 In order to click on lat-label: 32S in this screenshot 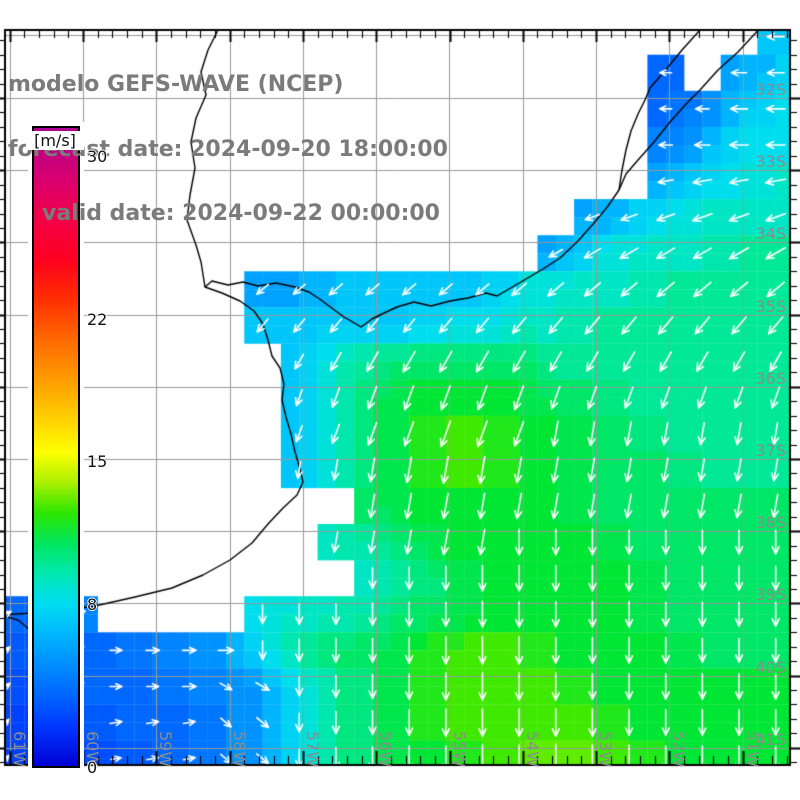, I will do `click(770, 89)`.